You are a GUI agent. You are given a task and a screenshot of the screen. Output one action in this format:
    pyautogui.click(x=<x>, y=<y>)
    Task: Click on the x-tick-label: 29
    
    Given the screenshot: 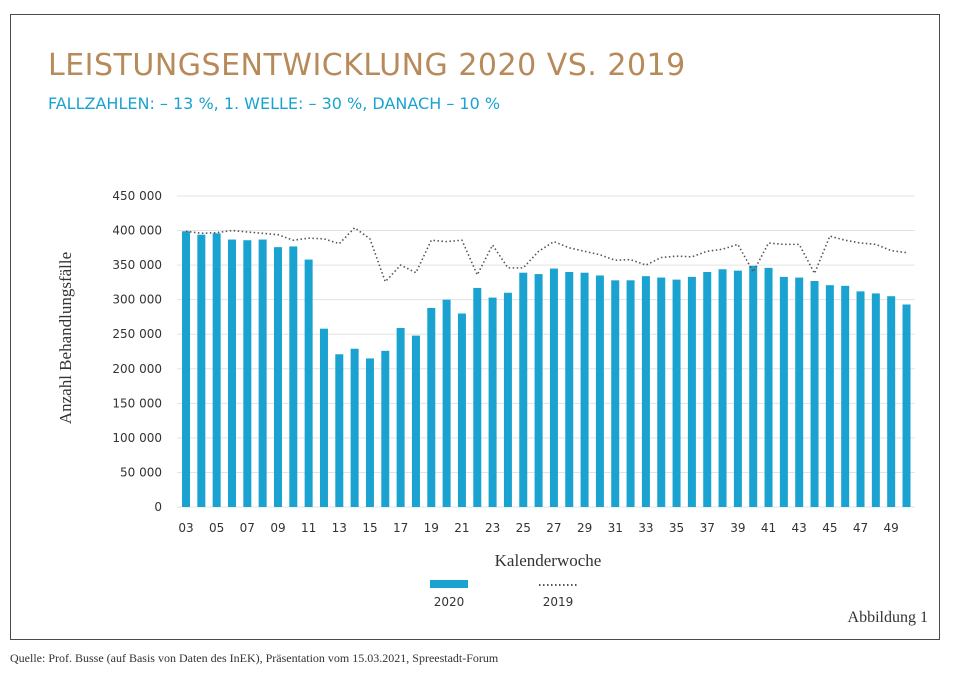 What is the action you would take?
    pyautogui.click(x=584, y=528)
    